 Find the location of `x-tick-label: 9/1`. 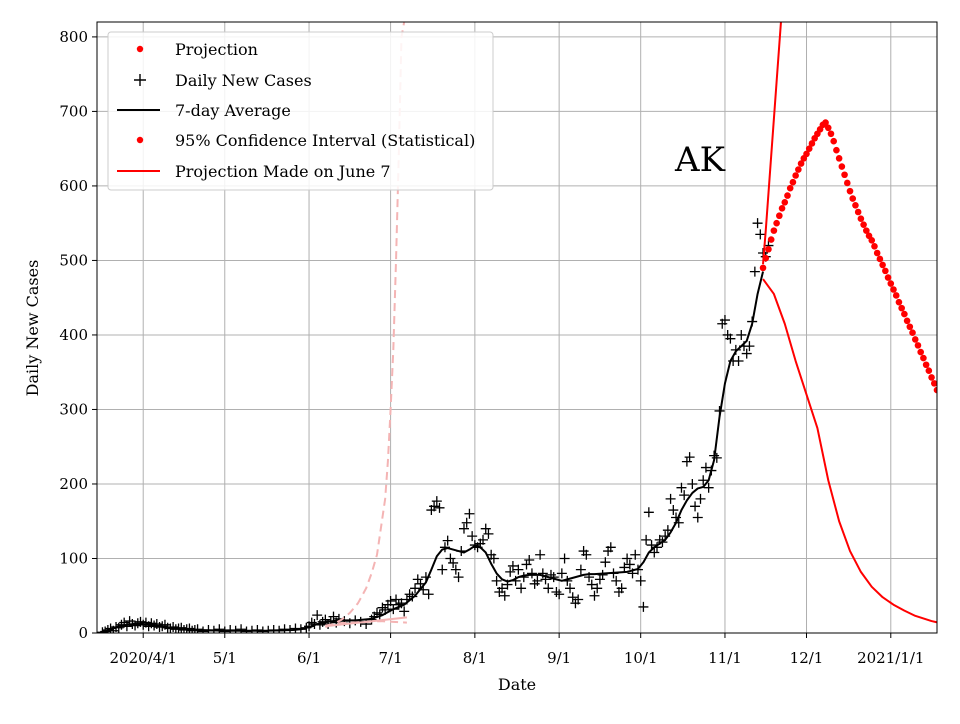

x-tick-label: 9/1 is located at coordinates (559, 658).